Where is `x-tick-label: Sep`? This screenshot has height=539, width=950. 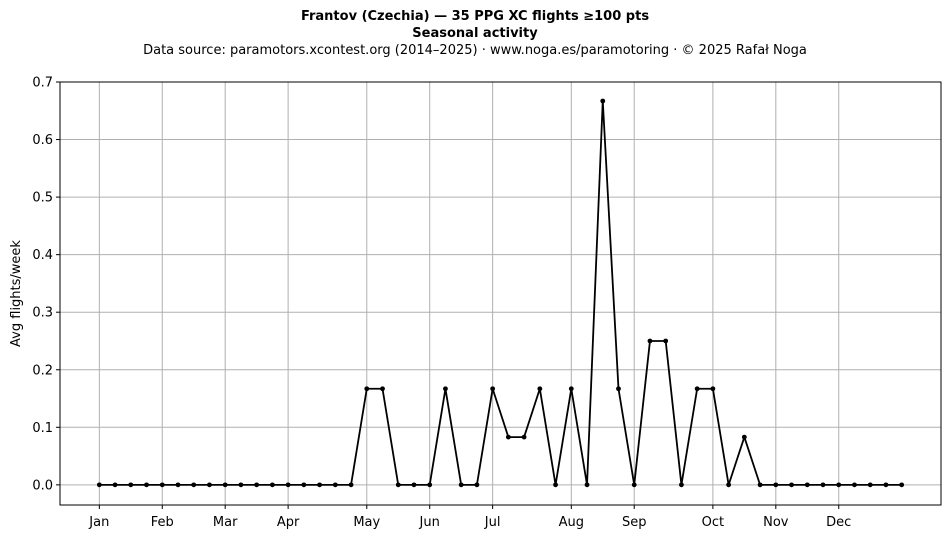
x-tick-label: Sep is located at coordinates (634, 522).